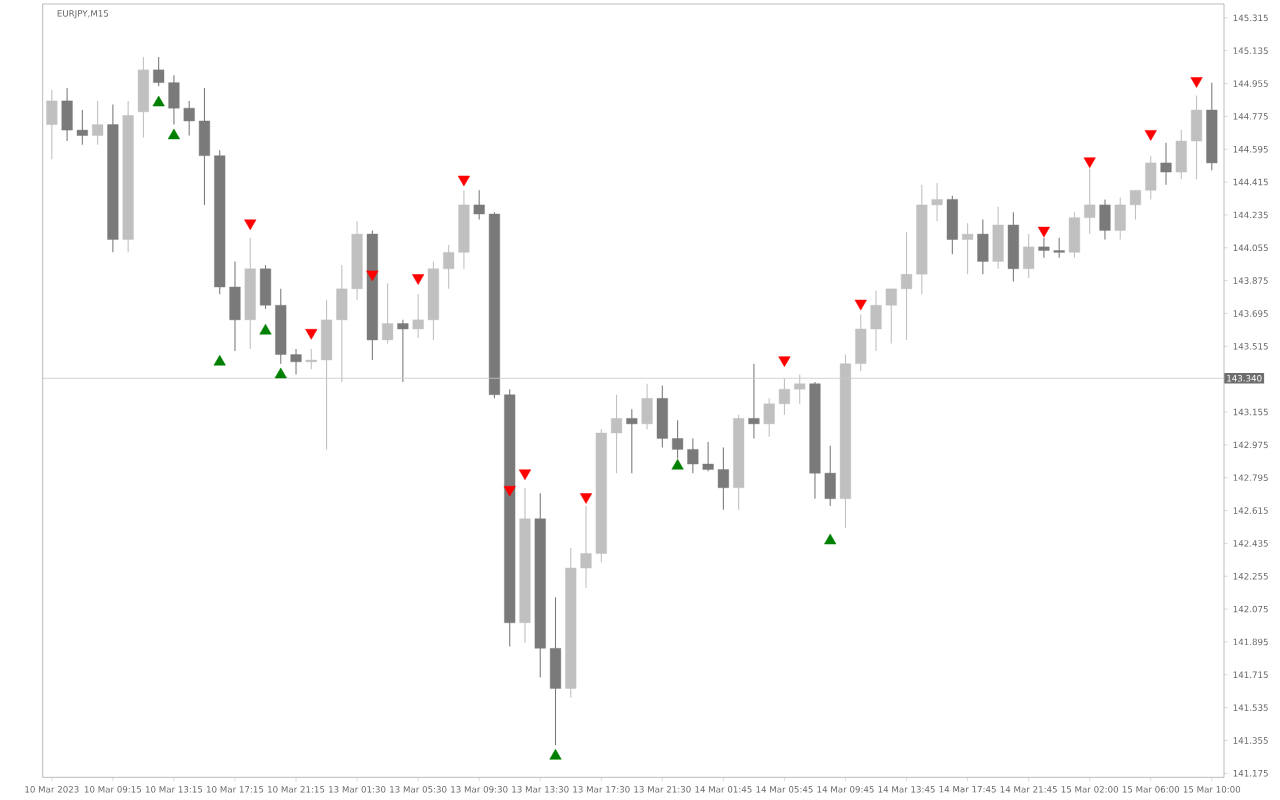 This screenshot has height=800, width=1280. What do you see at coordinates (1250, 18) in the screenshot?
I see `y-tick-label: 145.315` at bounding box center [1250, 18].